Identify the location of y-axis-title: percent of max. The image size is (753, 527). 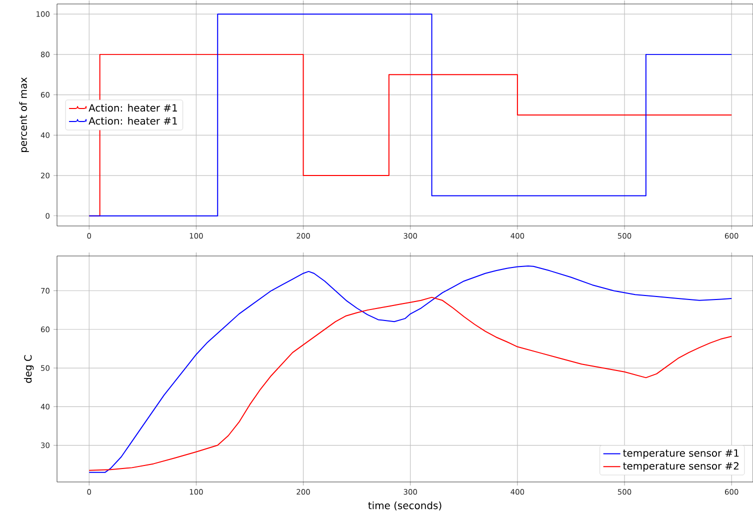
(24, 114).